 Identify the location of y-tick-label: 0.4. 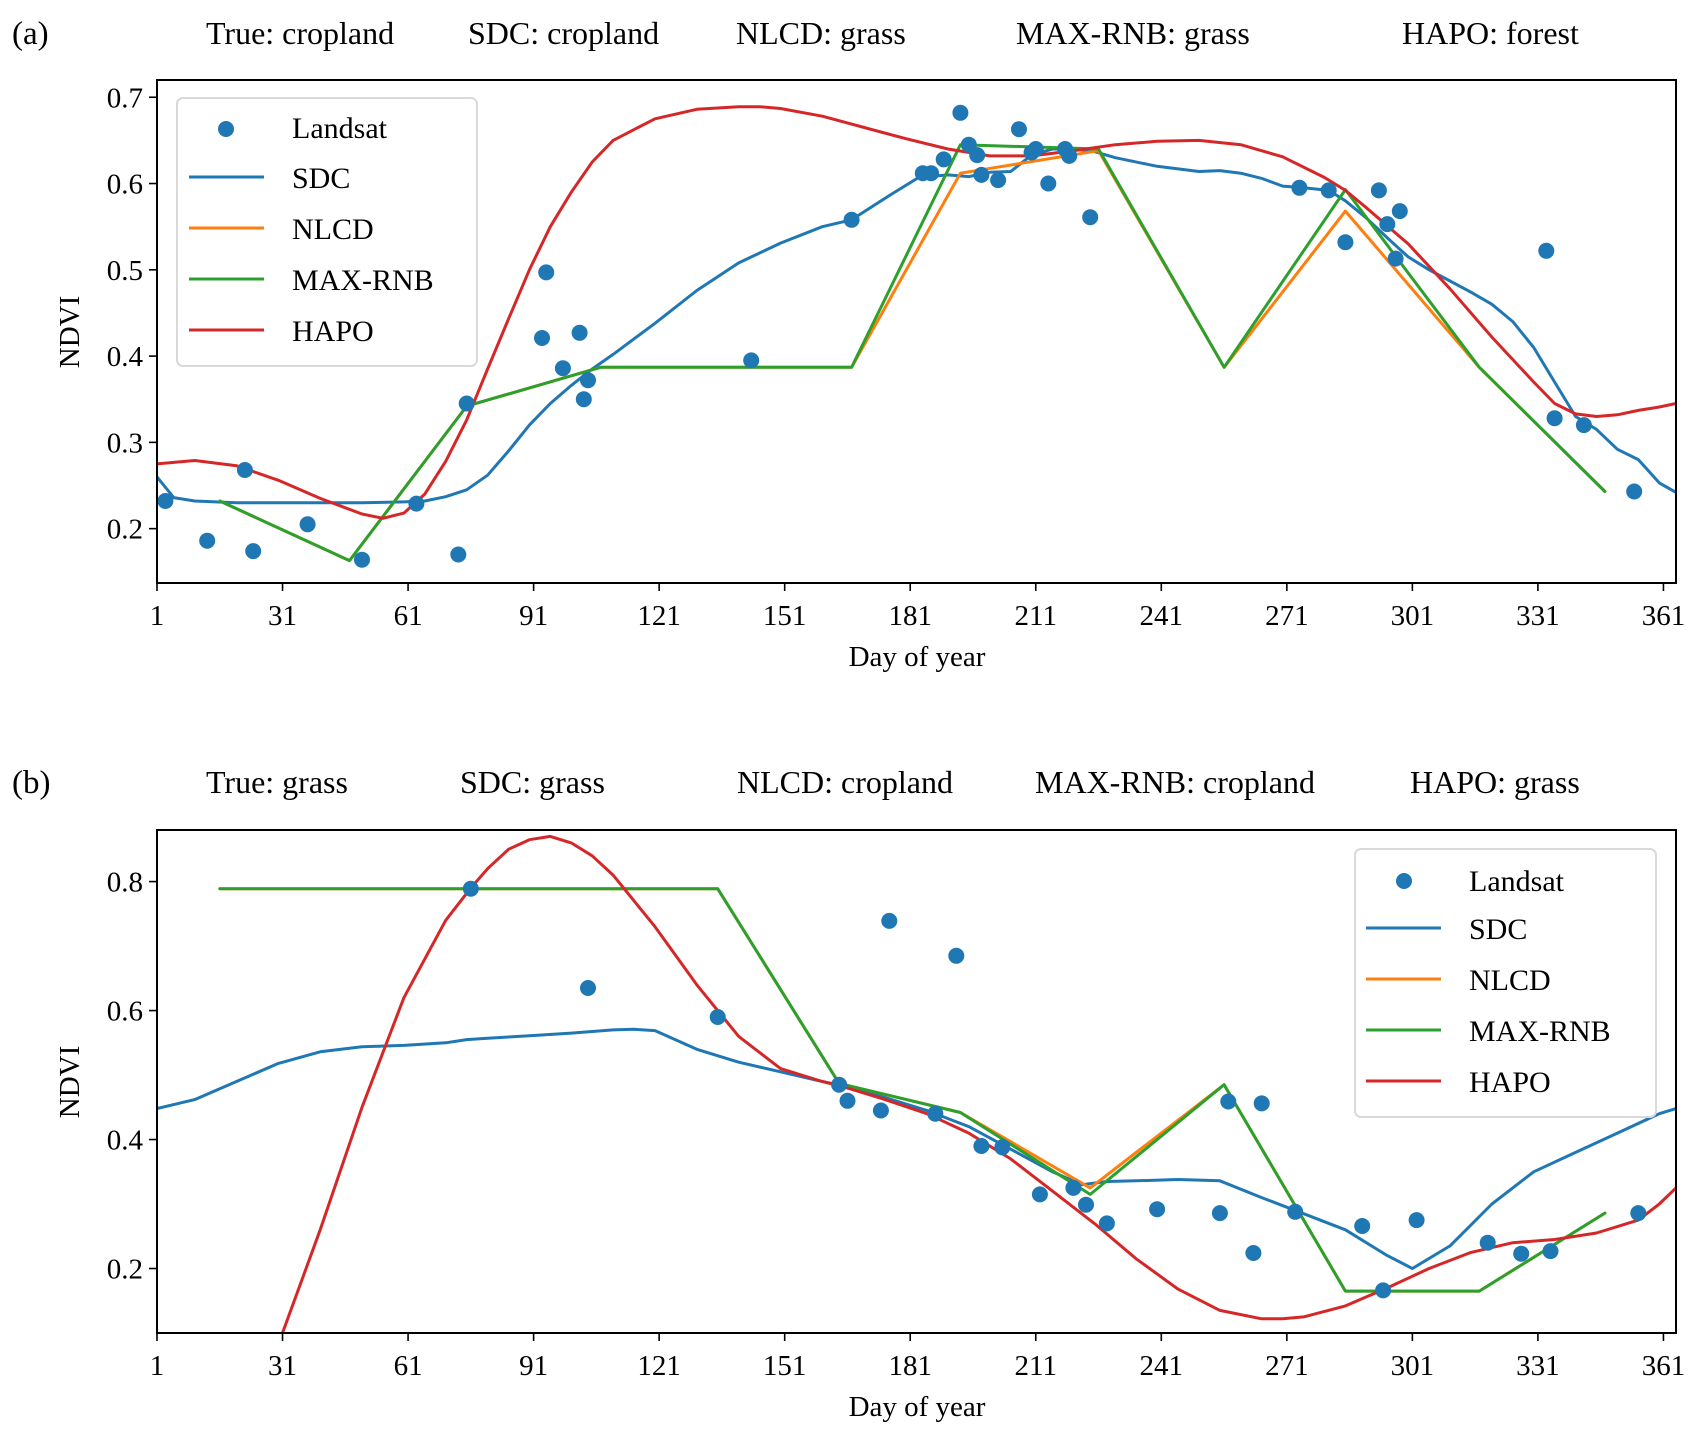
(125, 357).